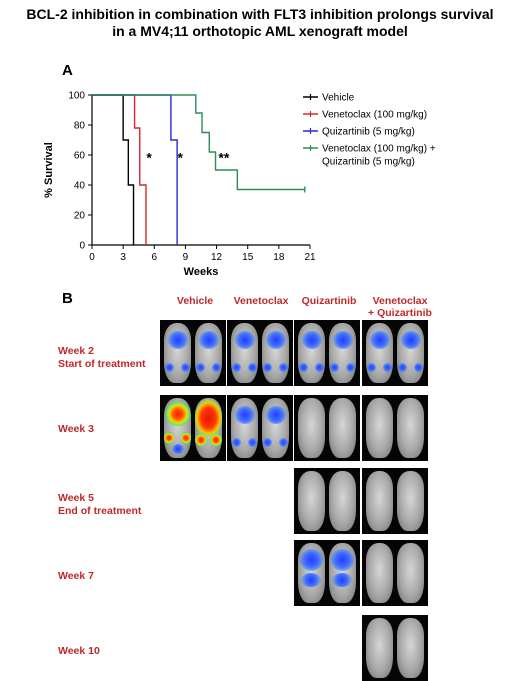 The height and width of the screenshot is (681, 520). Describe the element at coordinates (123, 257) in the screenshot. I see `x-tick-label: 3` at that location.